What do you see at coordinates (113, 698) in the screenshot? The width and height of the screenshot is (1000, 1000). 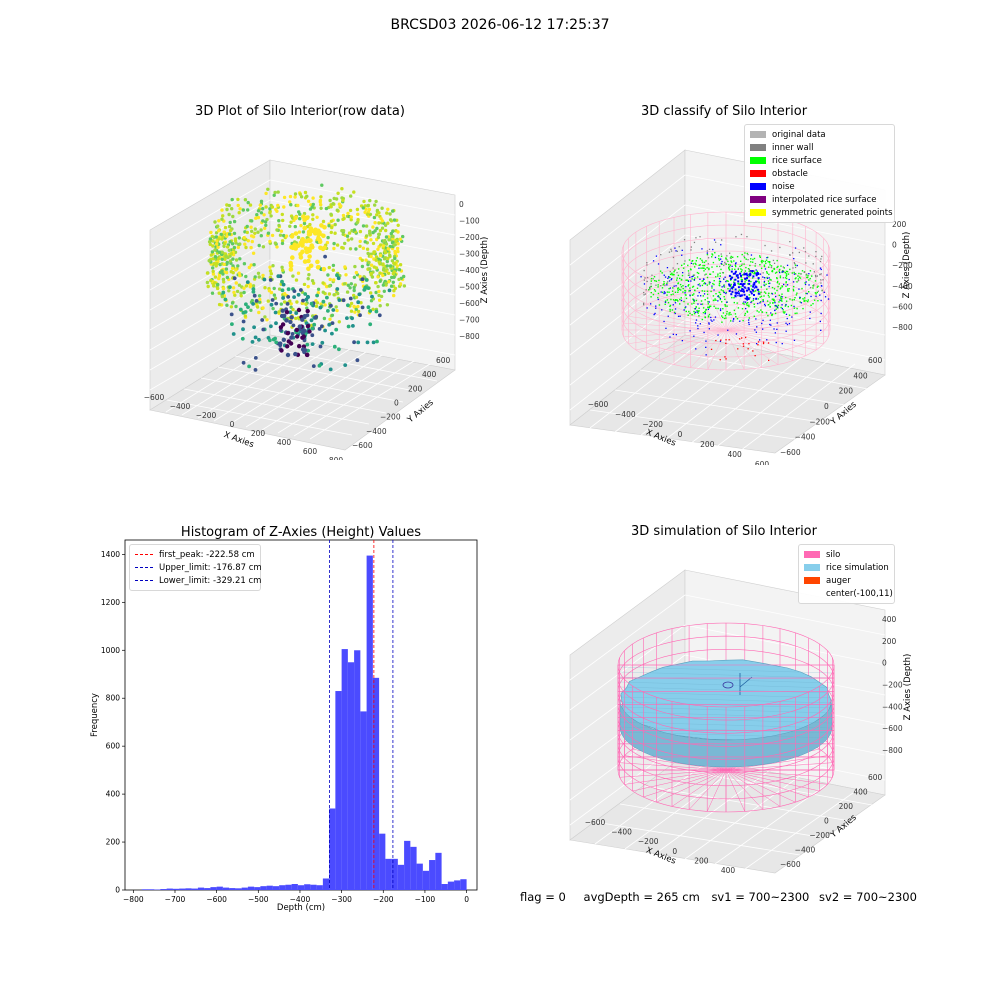 I see `y-tick-label: 800` at bounding box center [113, 698].